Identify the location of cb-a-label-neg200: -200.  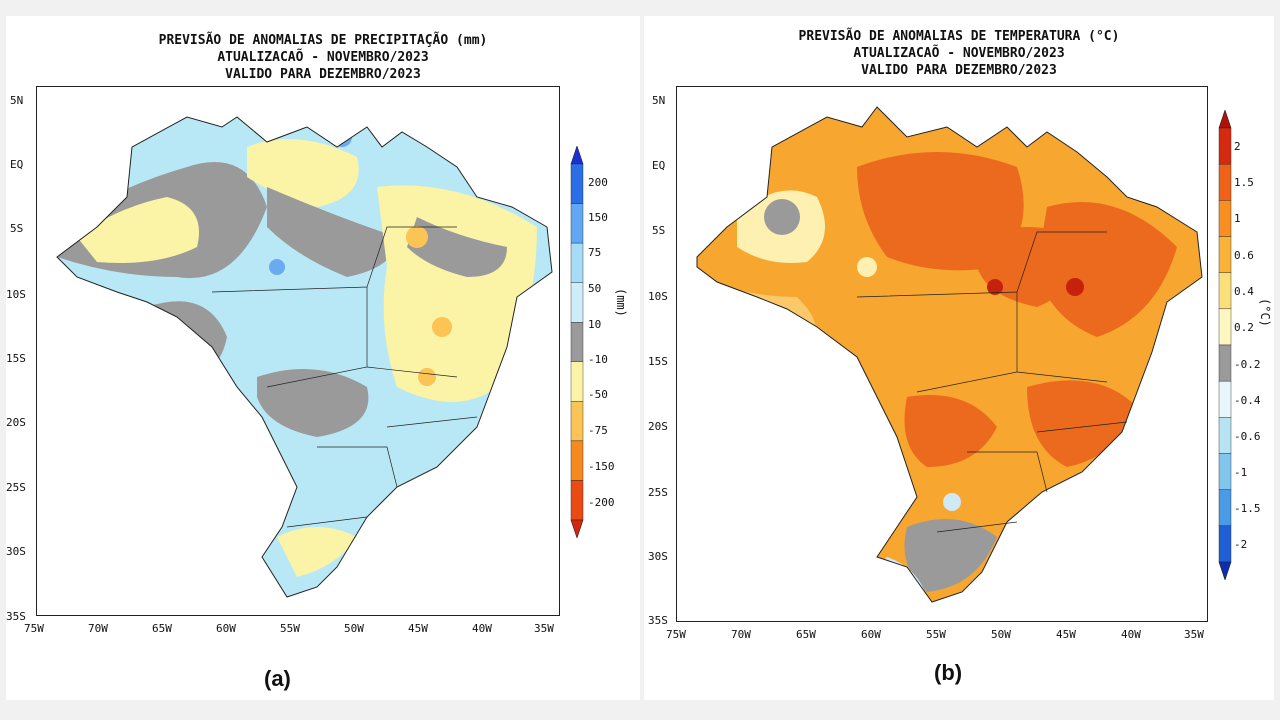
(601, 502).